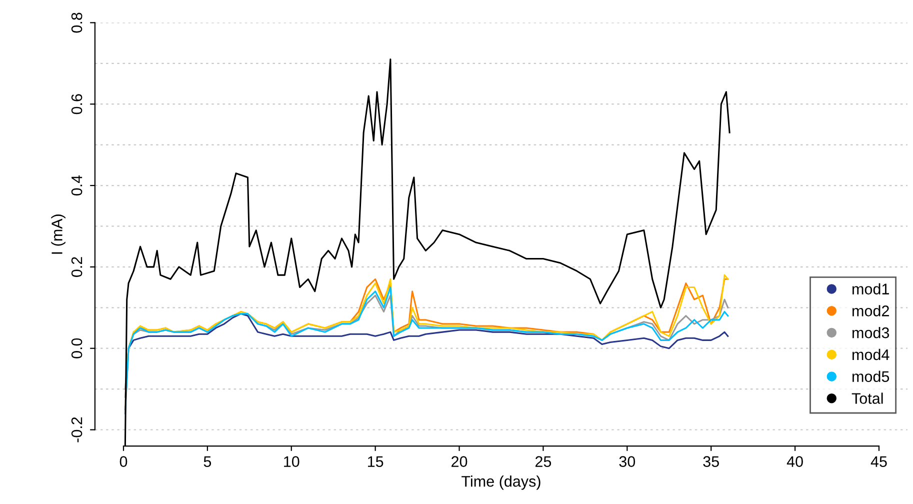 The image size is (913, 504). I want to click on y-tick-label: 0.2, so click(76, 267).